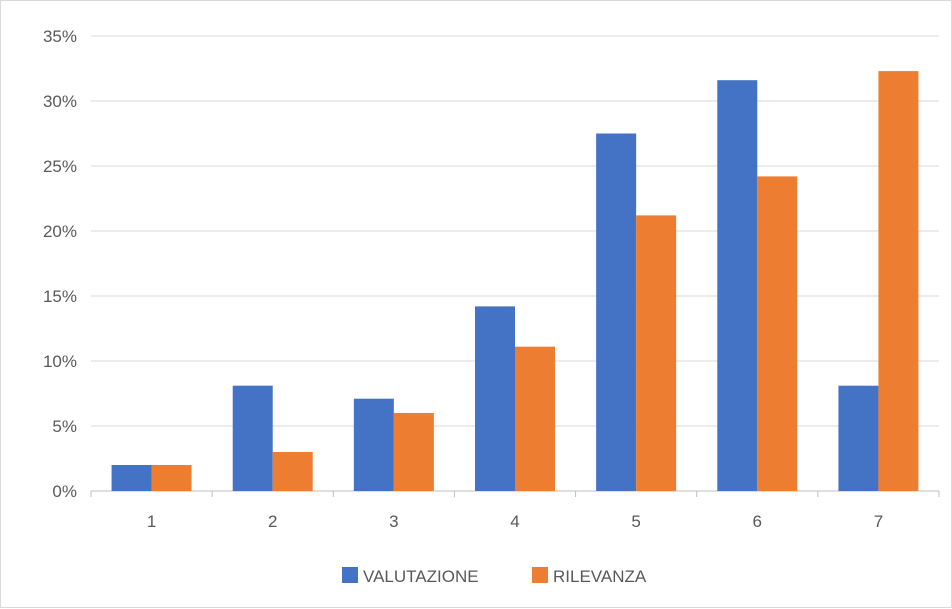 Image resolution: width=952 pixels, height=609 pixels. What do you see at coordinates (64, 426) in the screenshot?
I see `y-tick-label: 5%` at bounding box center [64, 426].